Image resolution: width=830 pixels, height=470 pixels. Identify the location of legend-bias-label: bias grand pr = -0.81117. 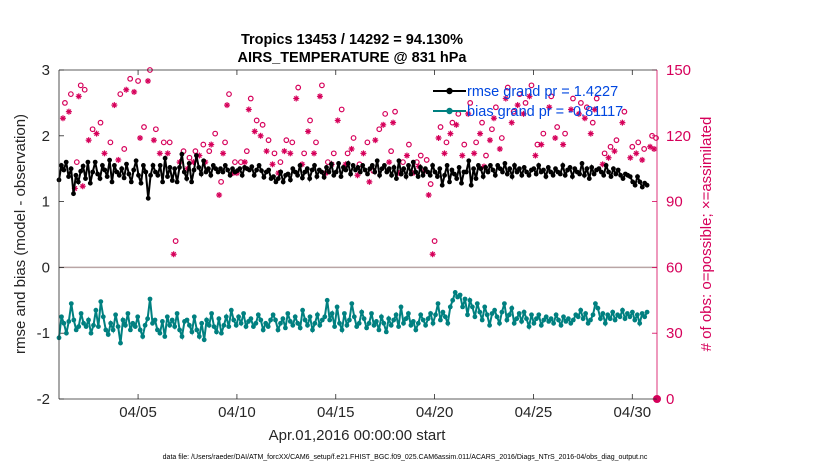
(545, 112).